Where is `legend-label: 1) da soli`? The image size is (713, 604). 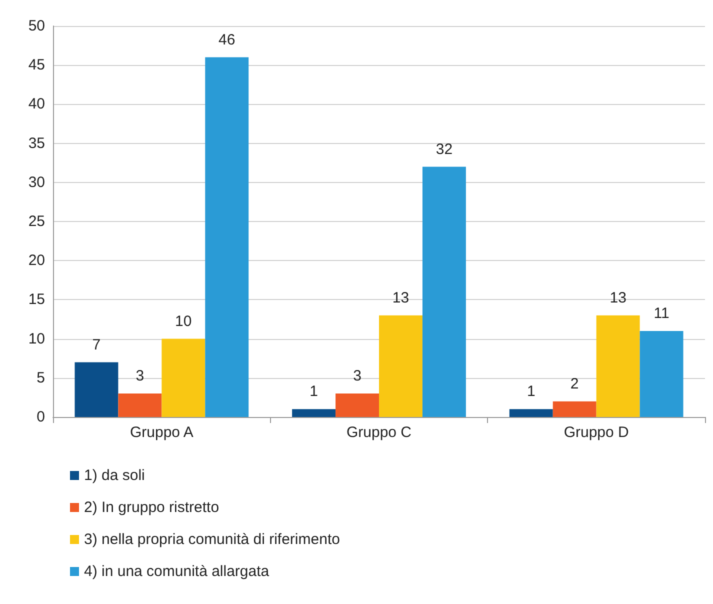
legend-label: 1) da soli is located at coordinates (114, 475).